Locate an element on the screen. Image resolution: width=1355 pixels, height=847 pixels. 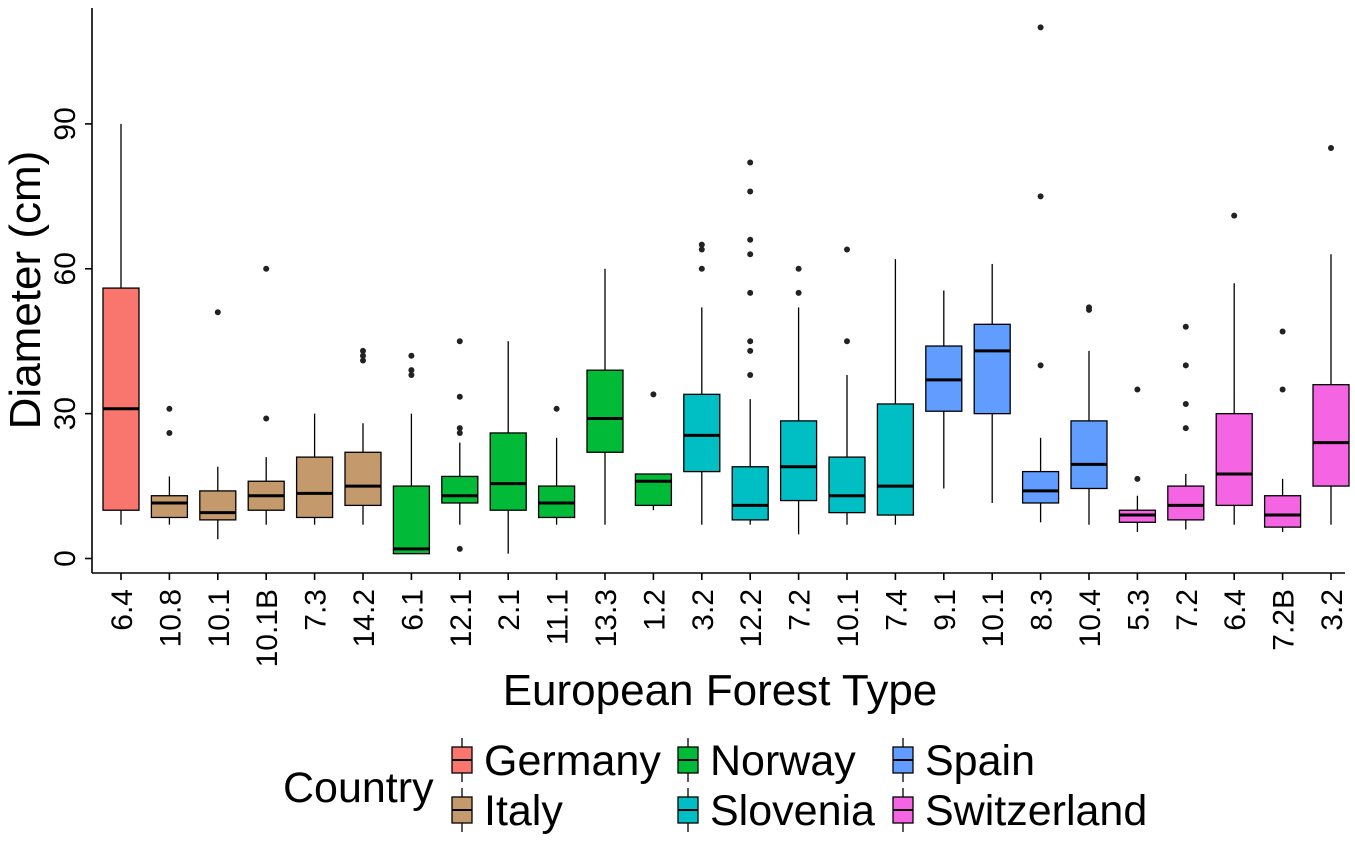
box-3-10.1 is located at coordinates (218, 424).